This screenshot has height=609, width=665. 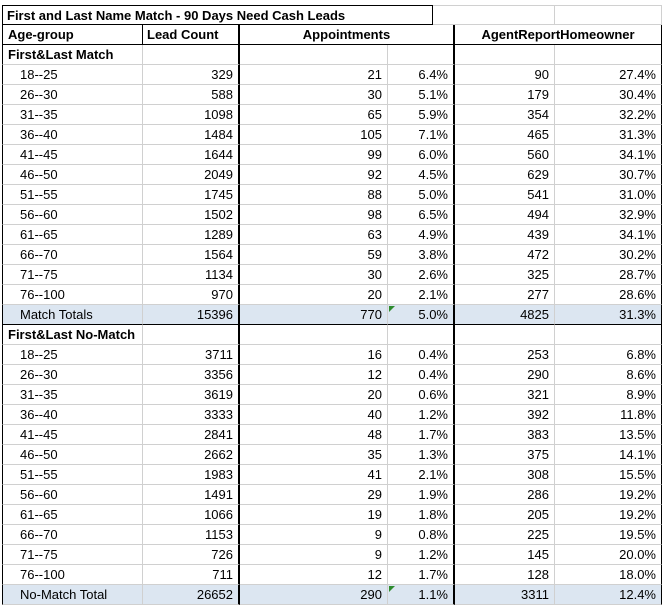 I want to click on cell-lead-count: 1134, so click(x=191, y=275).